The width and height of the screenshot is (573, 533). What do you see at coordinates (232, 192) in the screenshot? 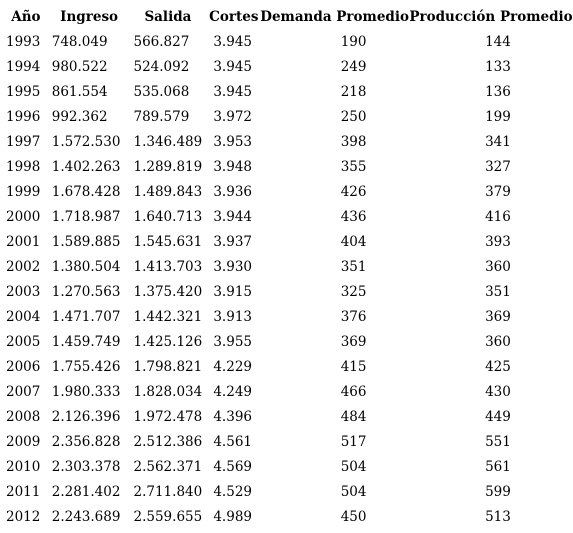
I see `cell-cortes: 3.936` at bounding box center [232, 192].